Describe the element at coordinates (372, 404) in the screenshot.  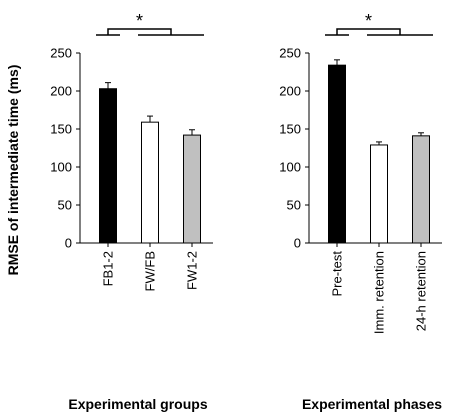
I see `x-axis-title: Experimental phases` at that location.